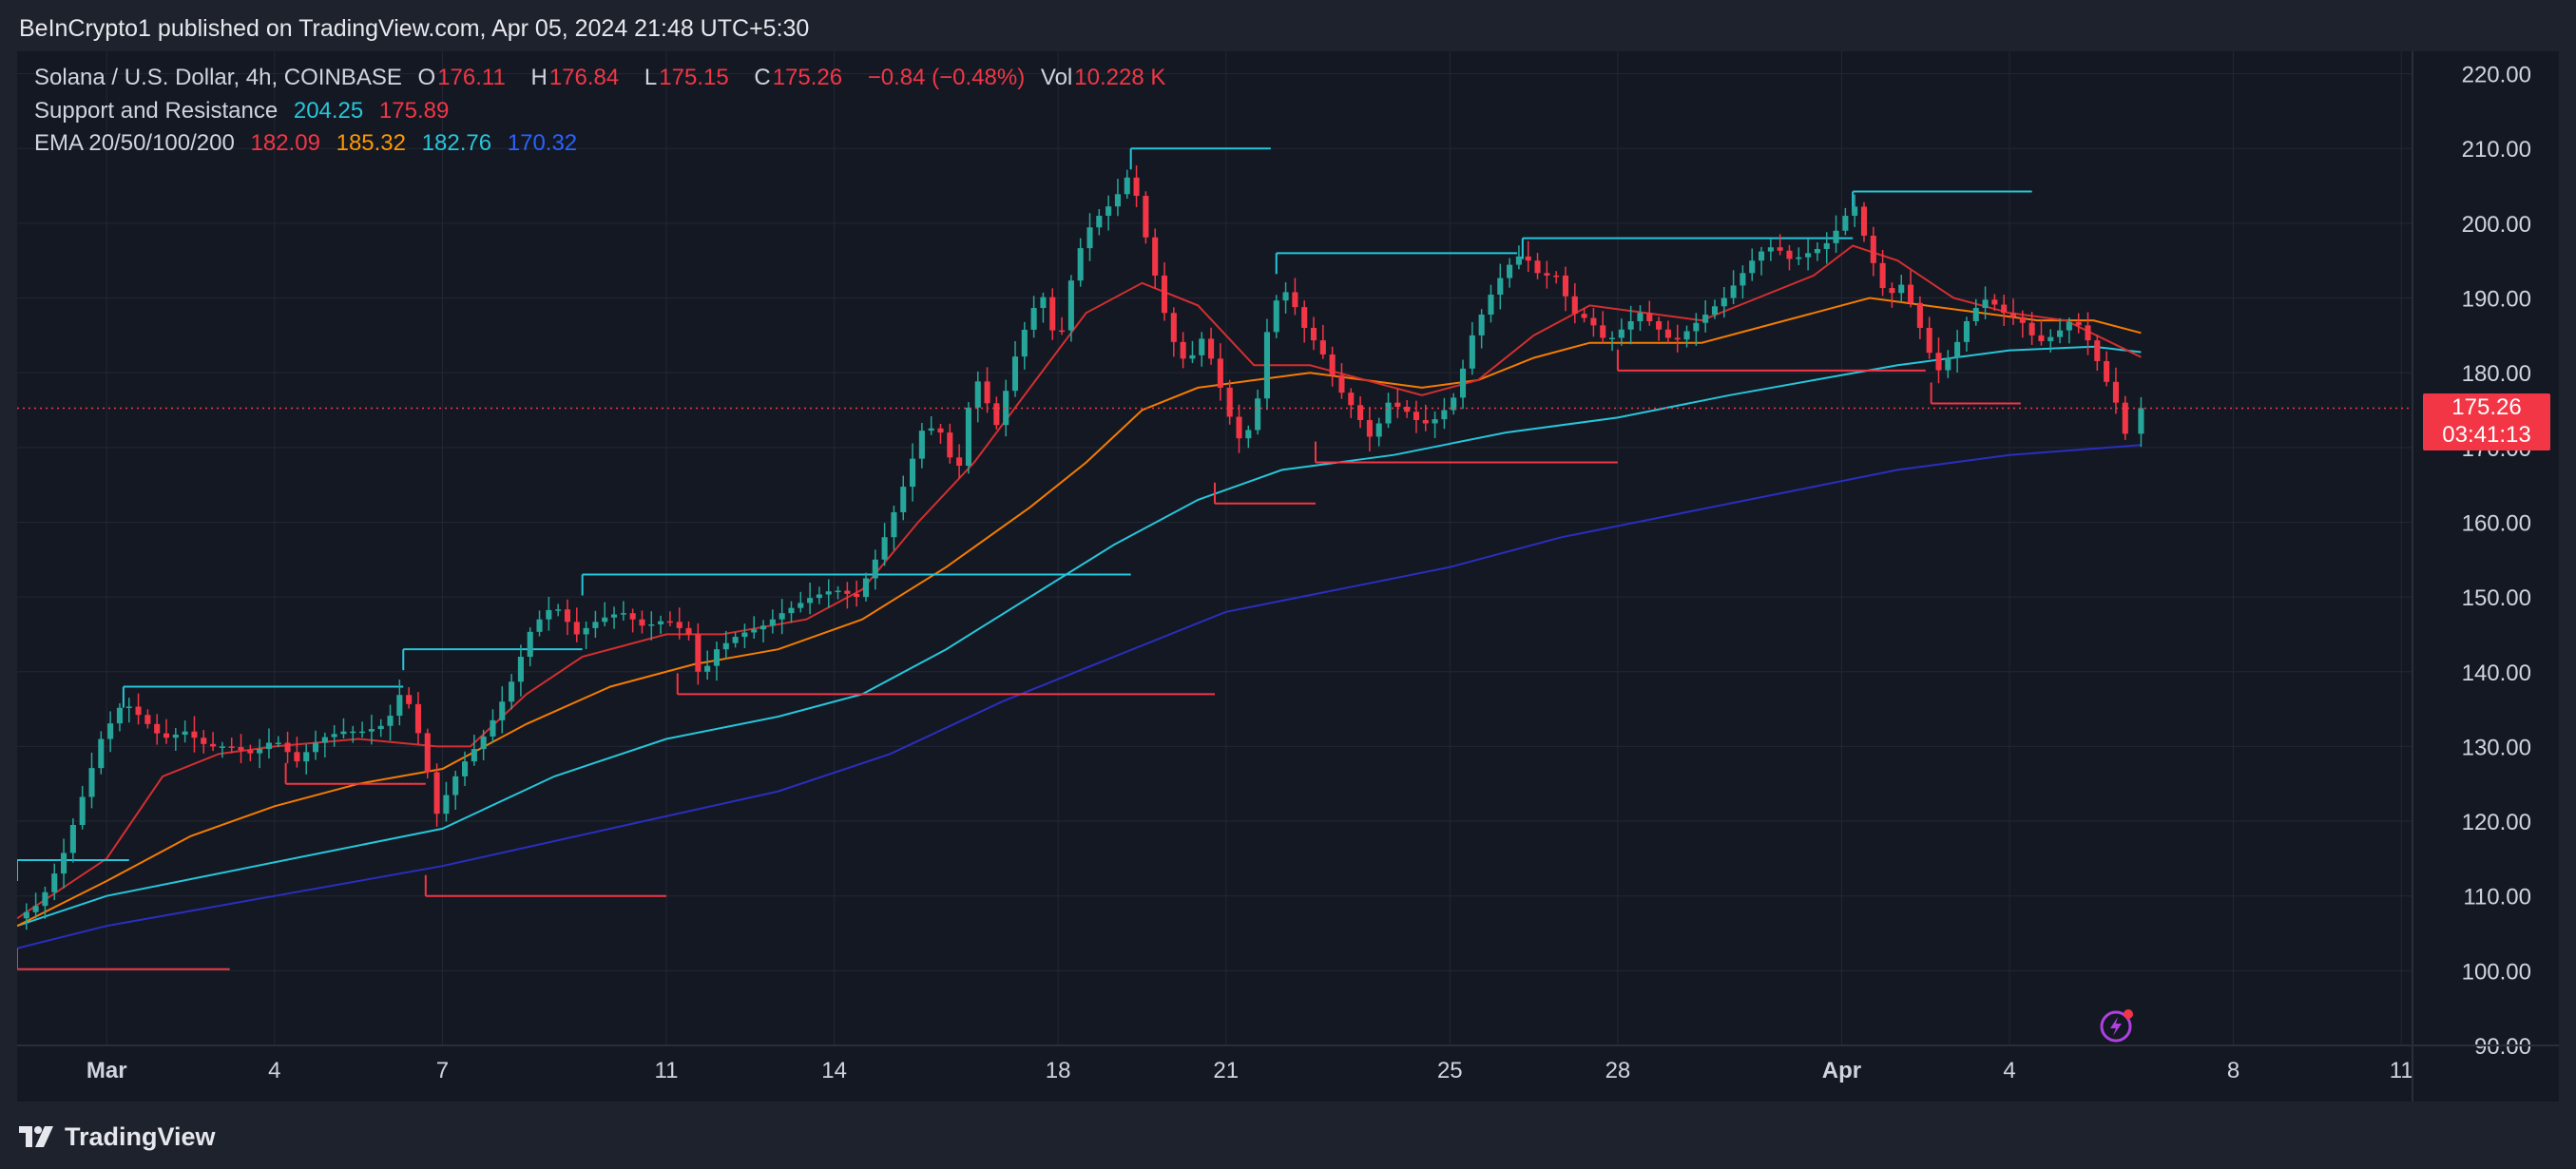 The image size is (2576, 1169). What do you see at coordinates (246, 111) in the screenshot?
I see `sr-legend: Support and Resistance 204.25 175.89` at bounding box center [246, 111].